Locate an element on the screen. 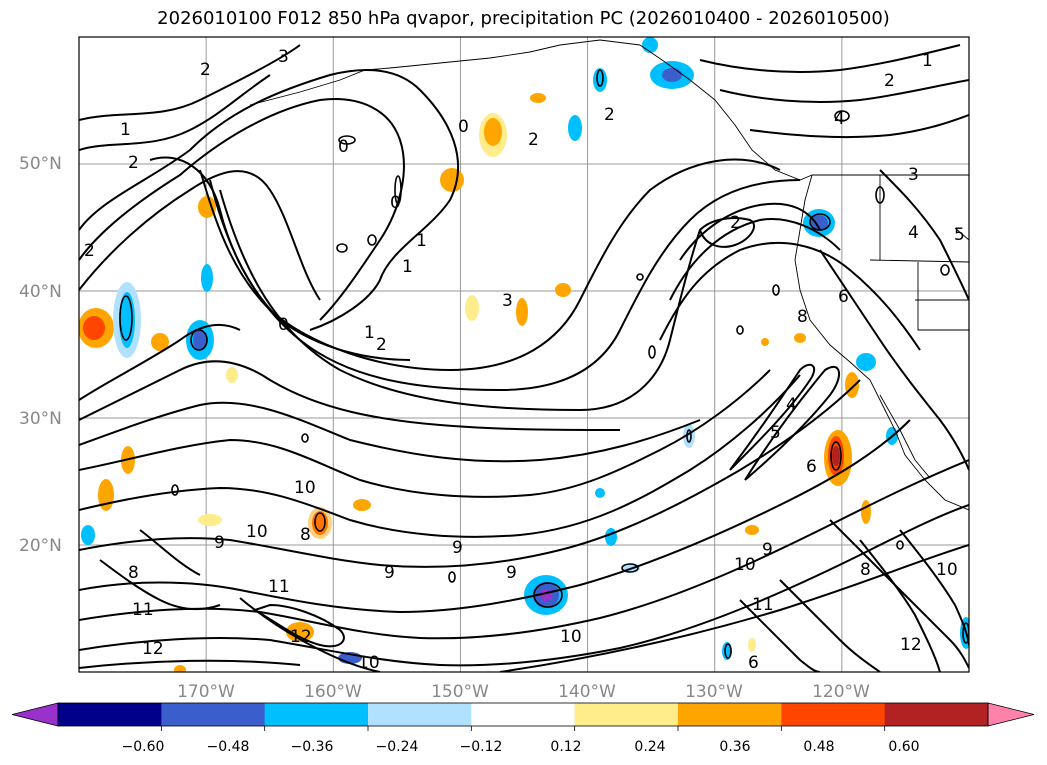 This screenshot has width=1047, height=765. colorbar is located at coordinates (523, 716).